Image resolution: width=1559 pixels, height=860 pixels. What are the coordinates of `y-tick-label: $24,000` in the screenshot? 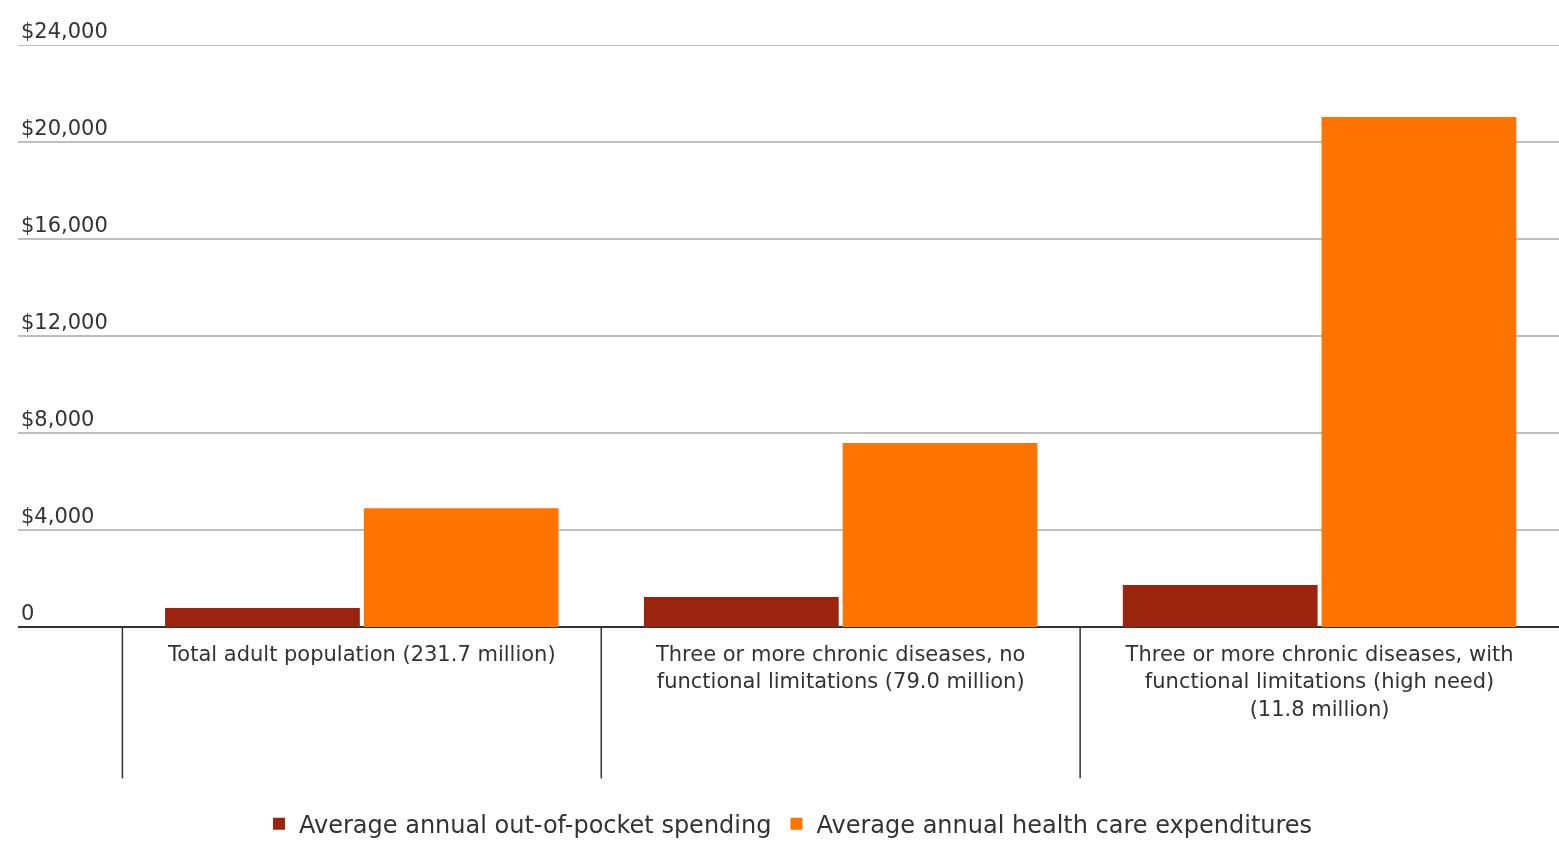 It's located at (64, 30).